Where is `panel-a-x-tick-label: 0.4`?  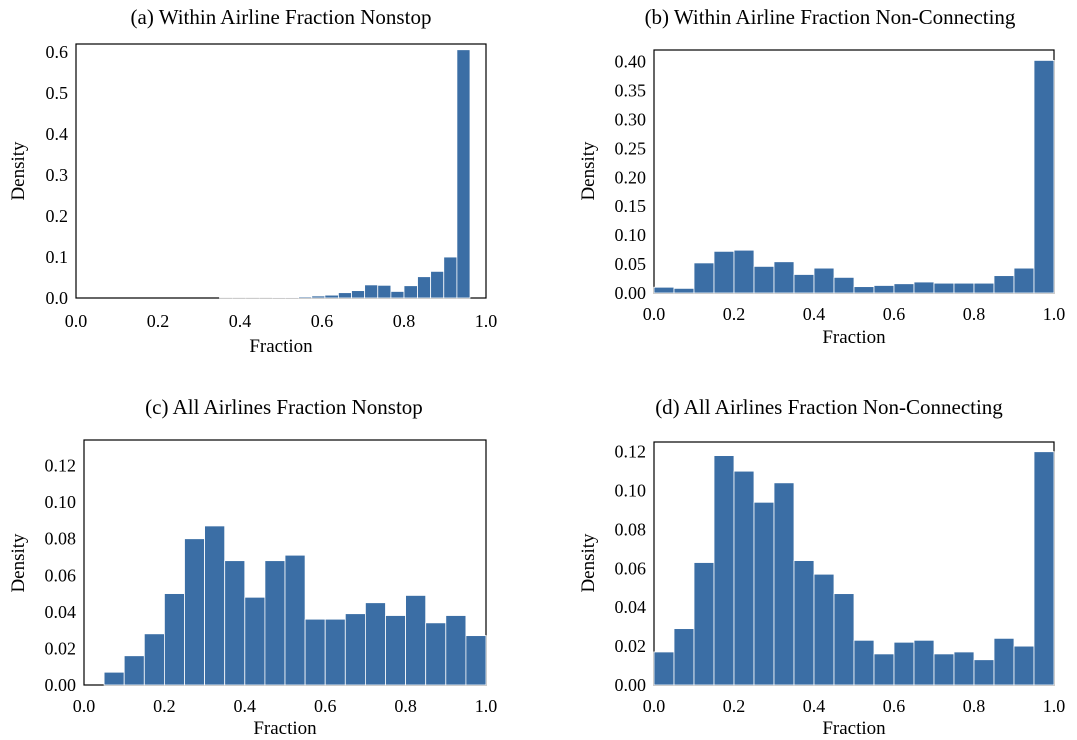 panel-a-x-tick-label: 0.4 is located at coordinates (240, 321).